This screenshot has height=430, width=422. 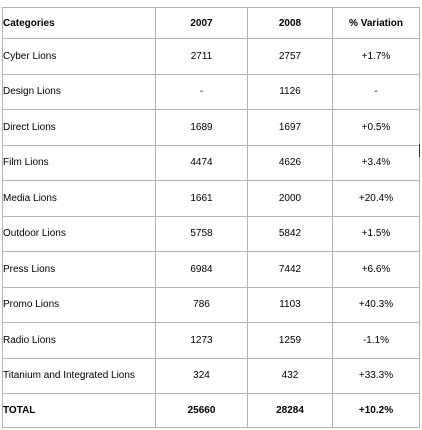 I want to click on table-row: Cyber Lions 2711 2757 +1.7%, so click(x=211, y=56).